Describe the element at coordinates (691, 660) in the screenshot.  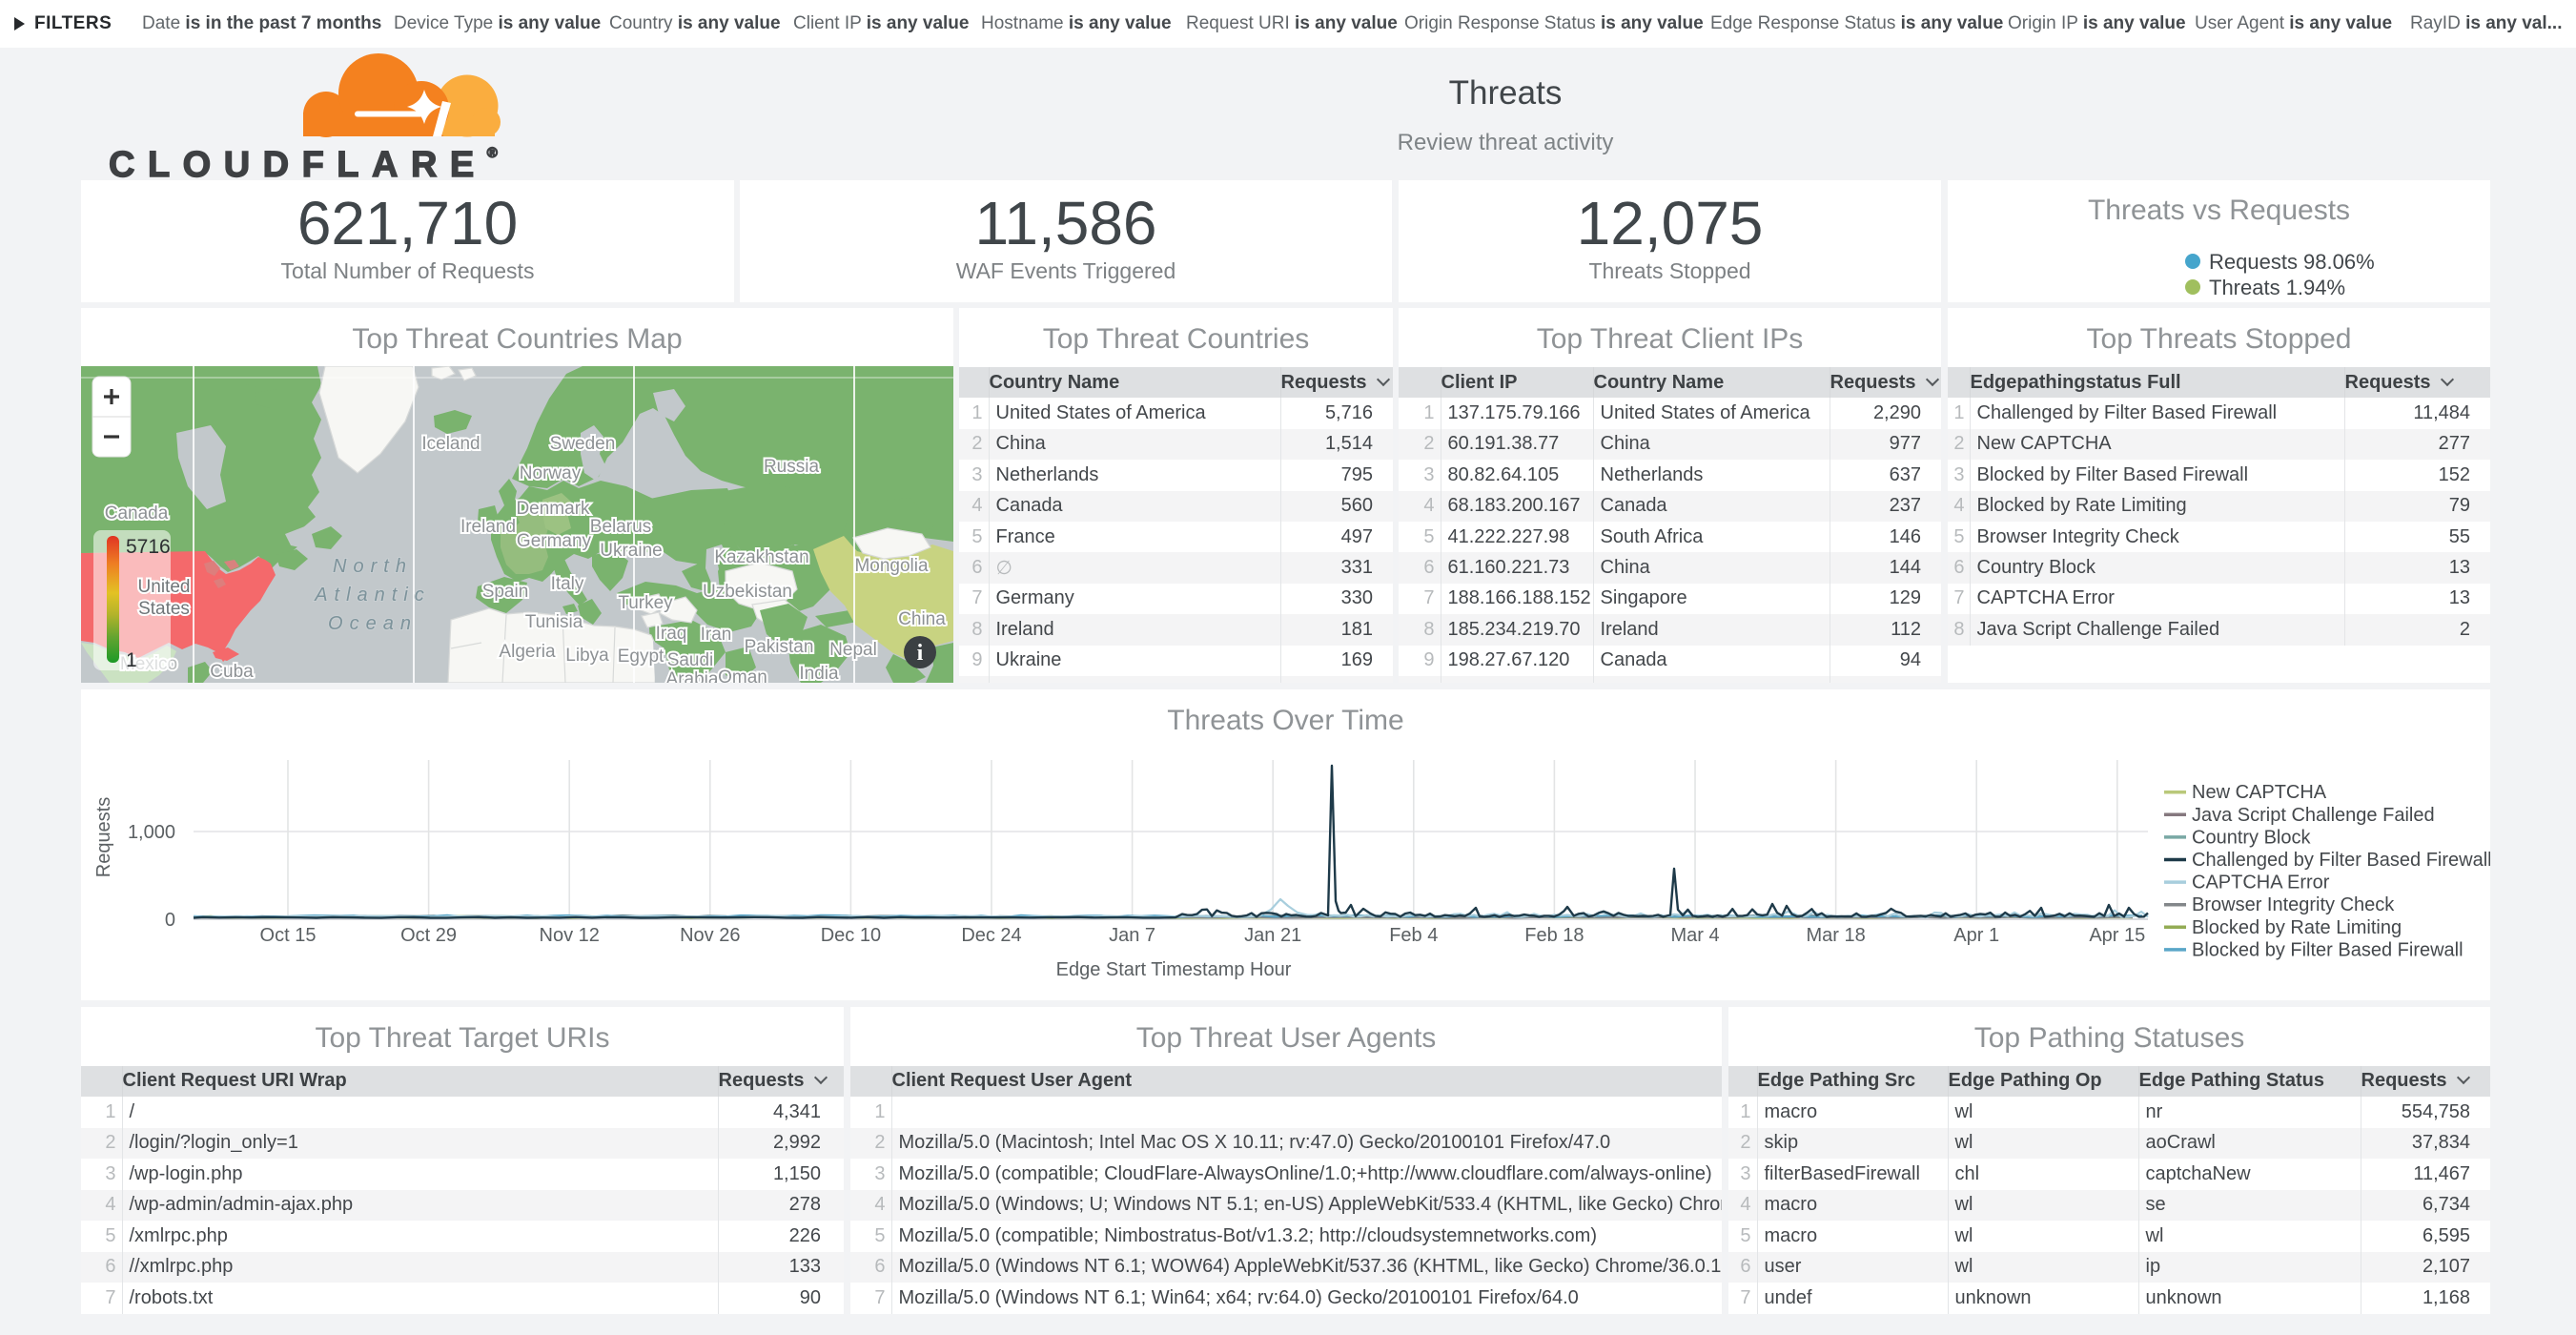
I see `svg-text: Saudi` at that location.